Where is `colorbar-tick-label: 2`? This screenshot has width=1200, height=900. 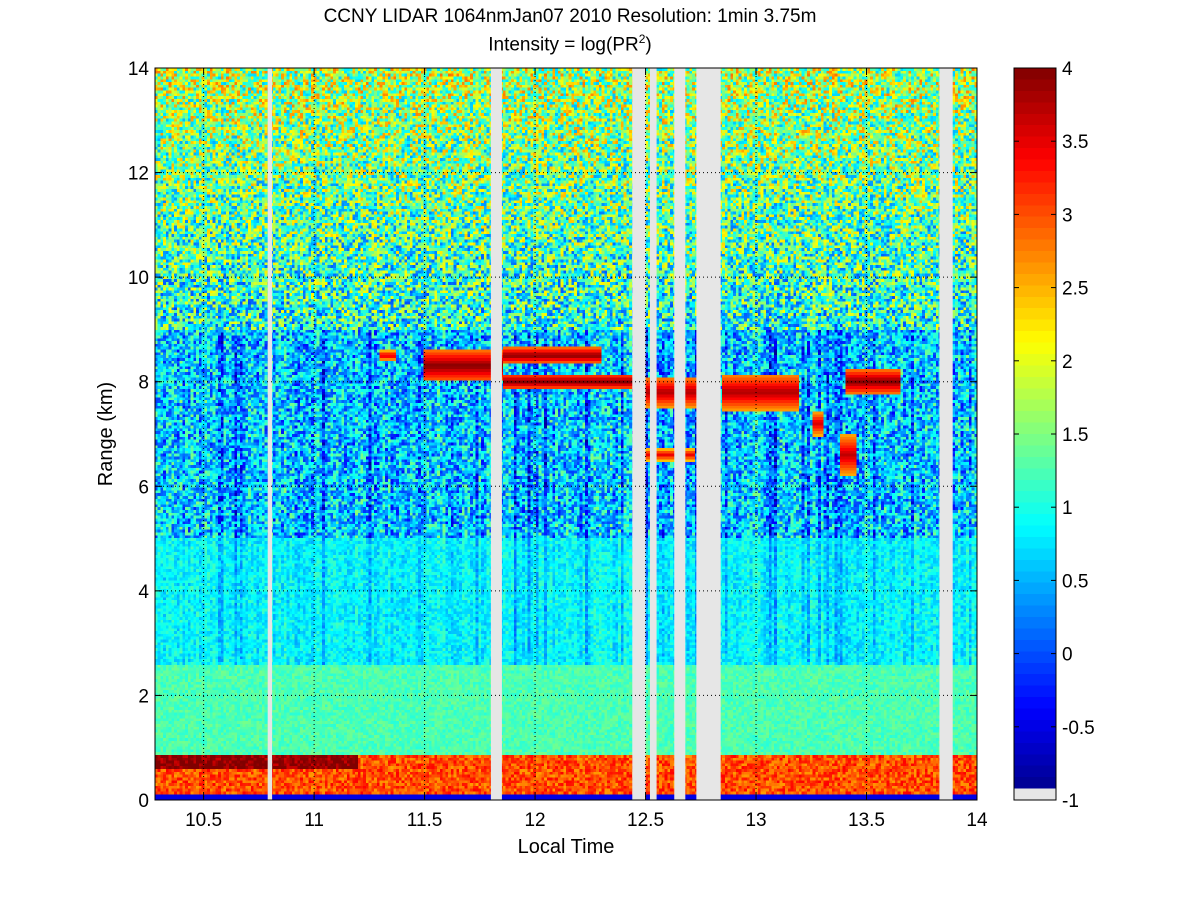
colorbar-tick-label: 2 is located at coordinates (1067, 362).